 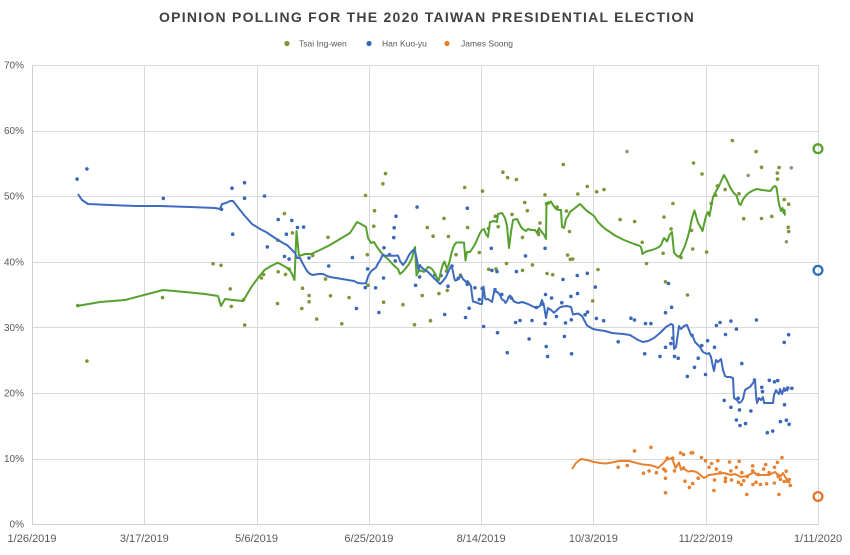 I want to click on svg-text: 20%, so click(x=14, y=394).